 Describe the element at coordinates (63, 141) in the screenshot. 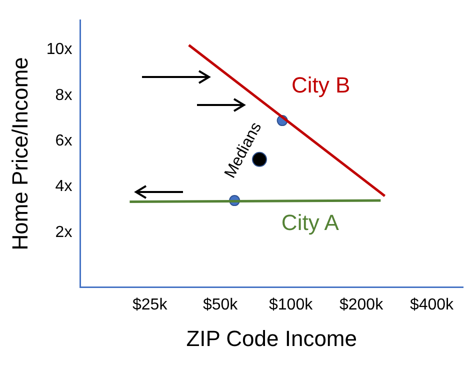

I see `y-tick-label: 6x` at that location.